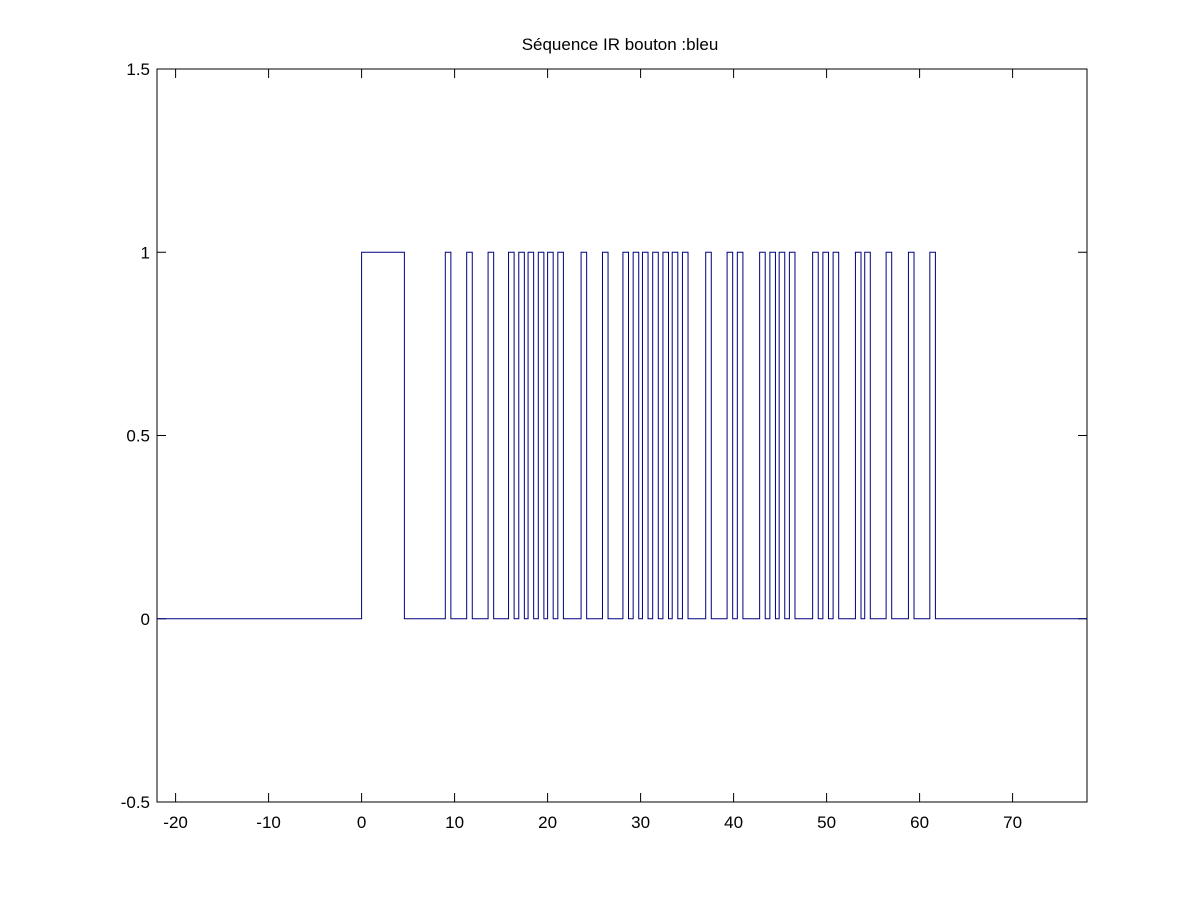  Describe the element at coordinates (640, 822) in the screenshot. I see `x-tick-label: 30` at that location.